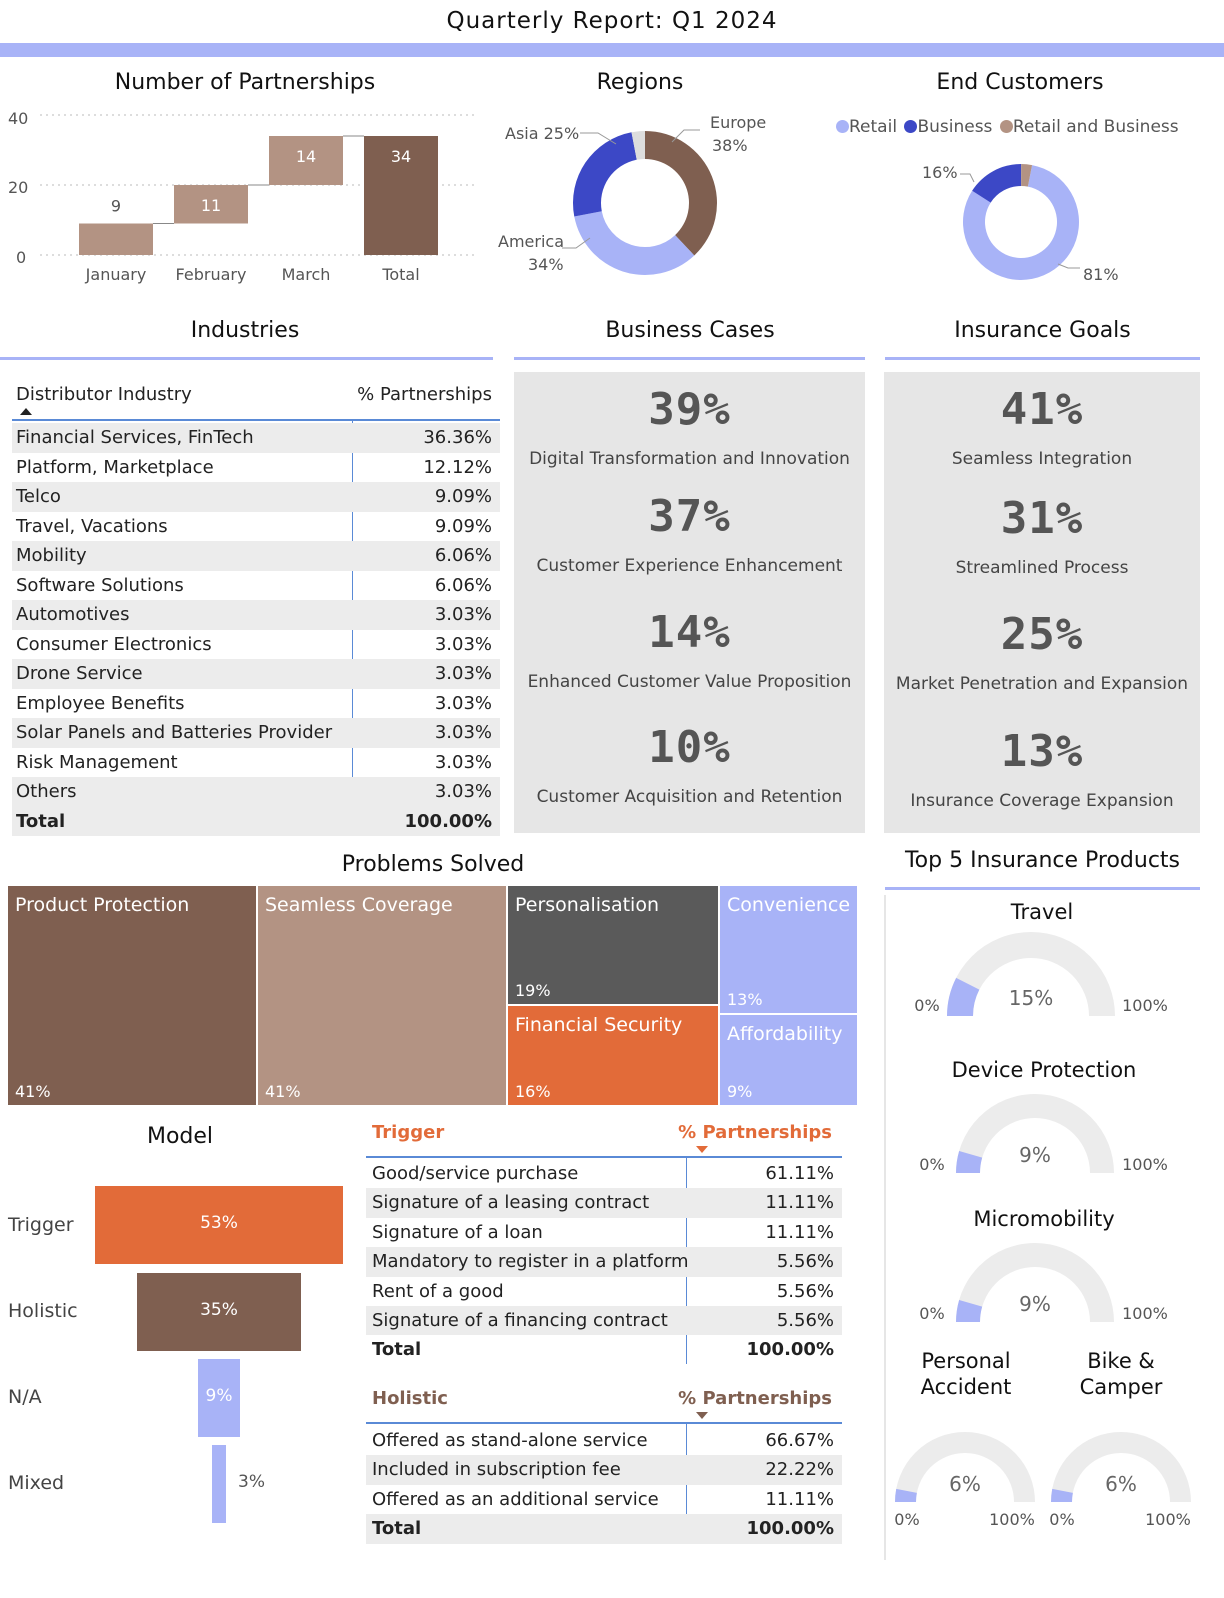  What do you see at coordinates (43, 1311) in the screenshot?
I see `funnel-label-holistic: Holistic` at bounding box center [43, 1311].